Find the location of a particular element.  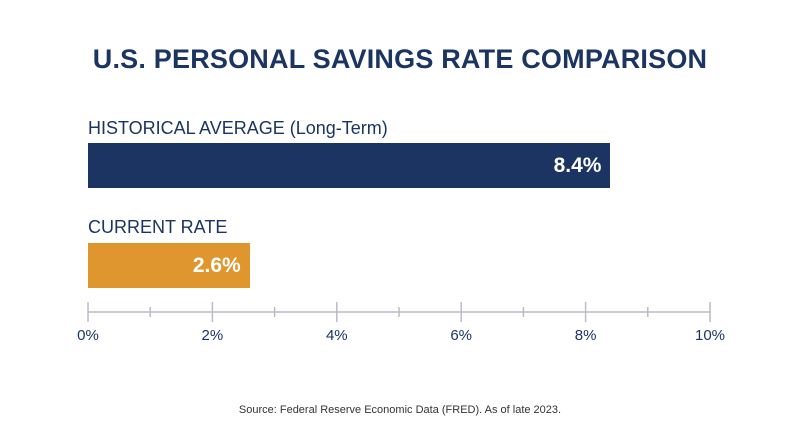

chart-title: U.S. PERSONAL SAVINGS RATE COMPARISON is located at coordinates (400, 59).